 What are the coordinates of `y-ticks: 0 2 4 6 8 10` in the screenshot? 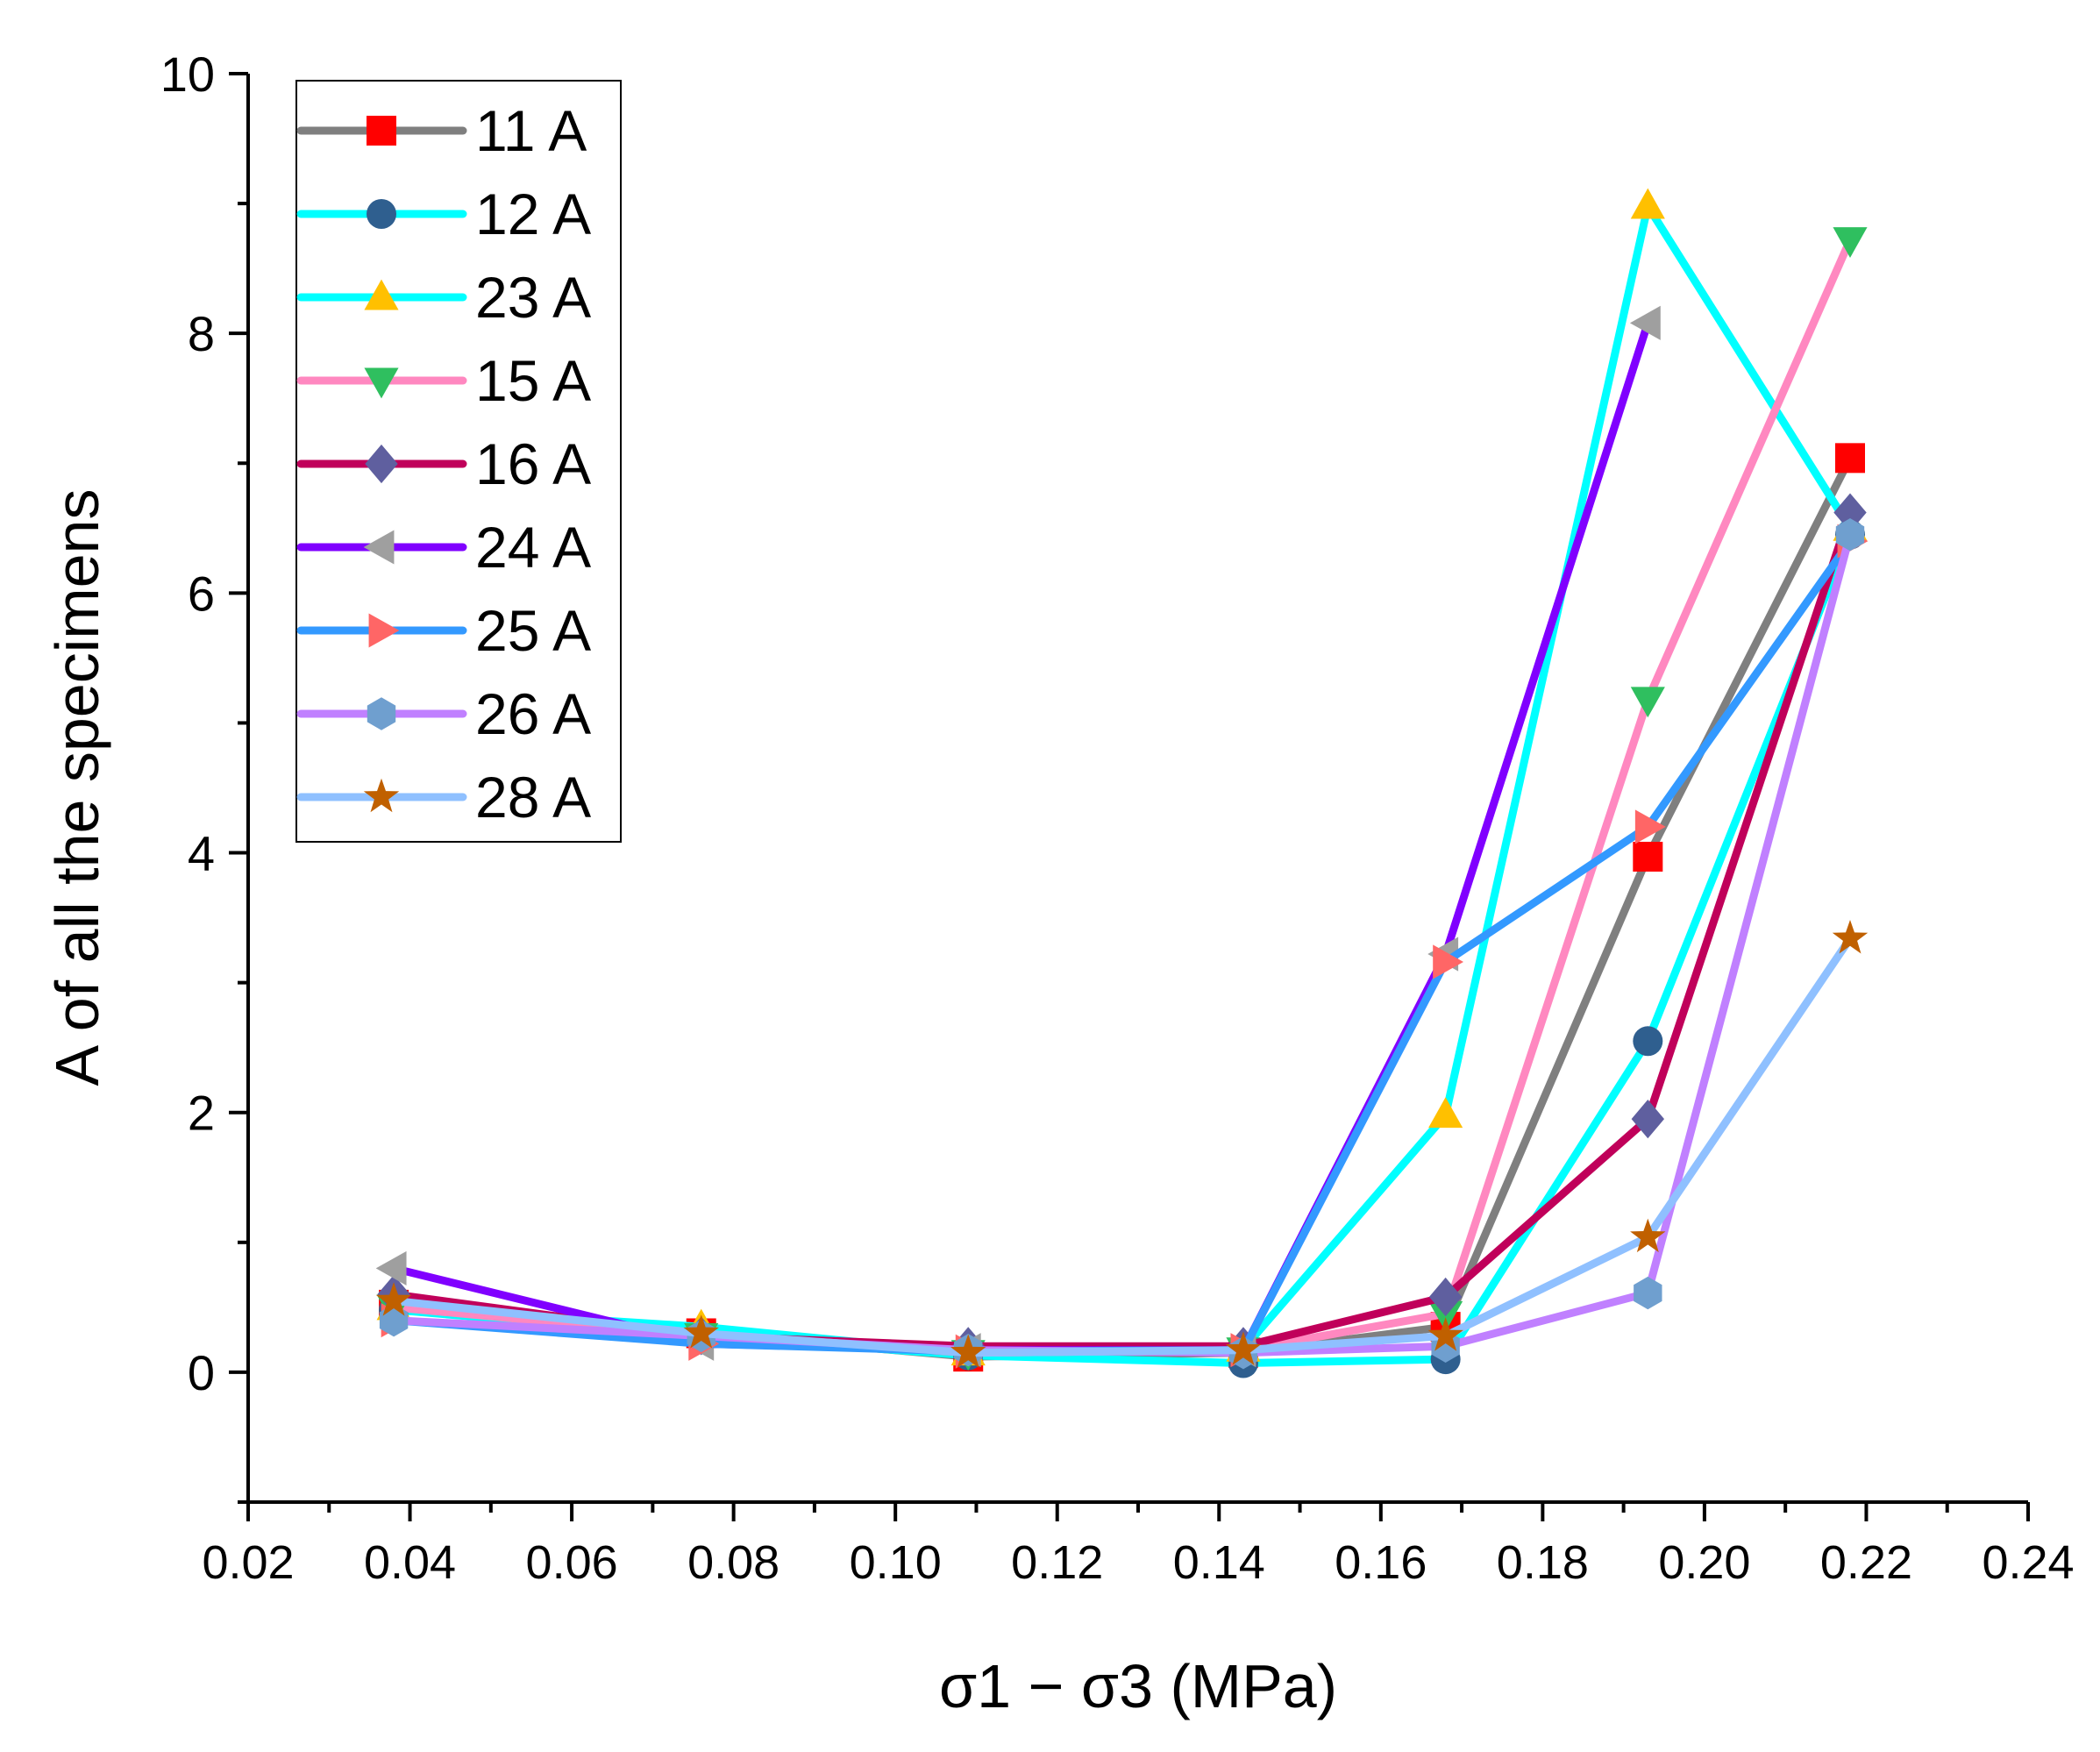 It's located at (204, 775).